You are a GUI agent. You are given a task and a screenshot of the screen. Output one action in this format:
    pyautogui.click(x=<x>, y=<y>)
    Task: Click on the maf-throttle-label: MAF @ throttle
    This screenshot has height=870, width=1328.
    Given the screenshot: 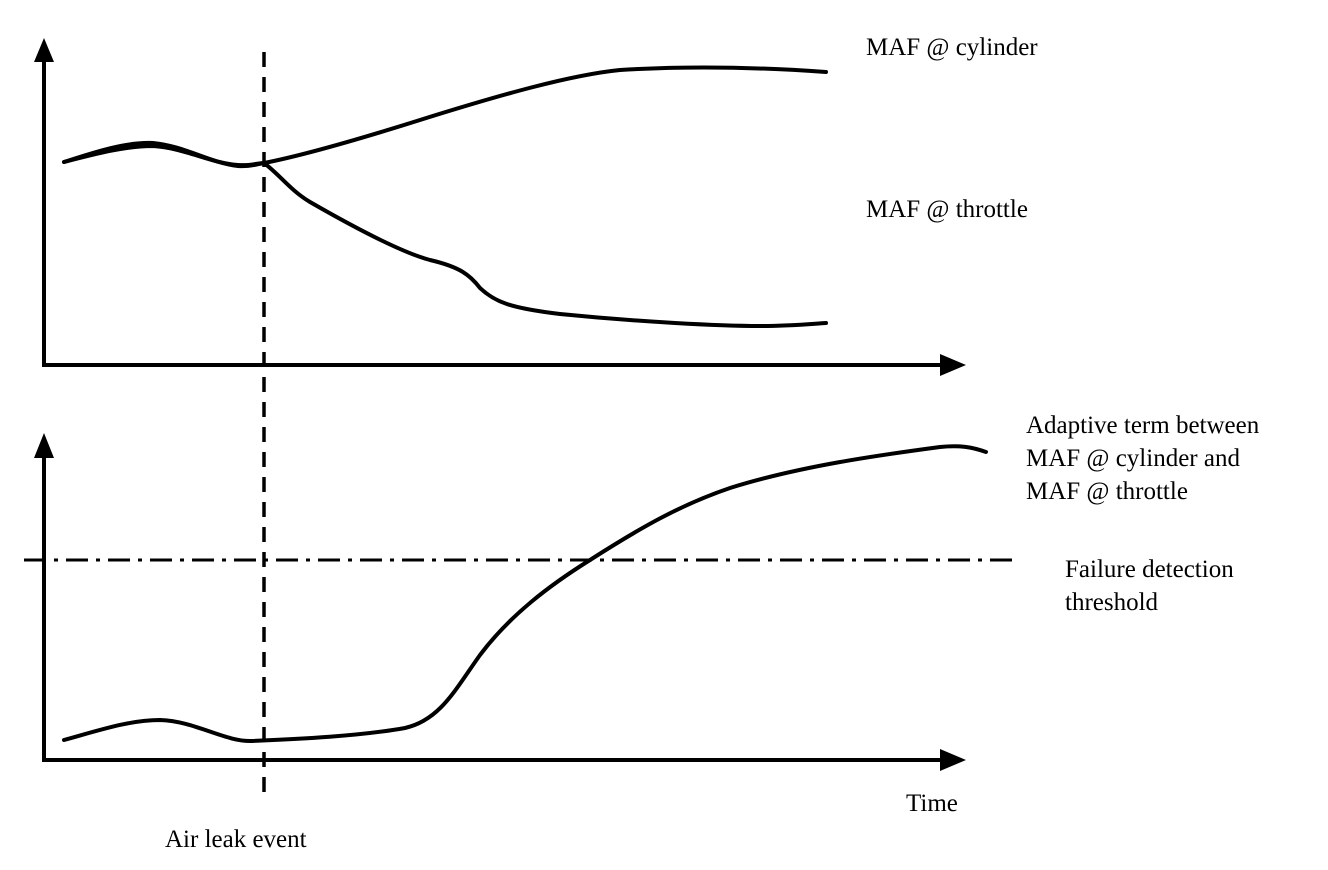 What is the action you would take?
    pyautogui.click(x=947, y=209)
    